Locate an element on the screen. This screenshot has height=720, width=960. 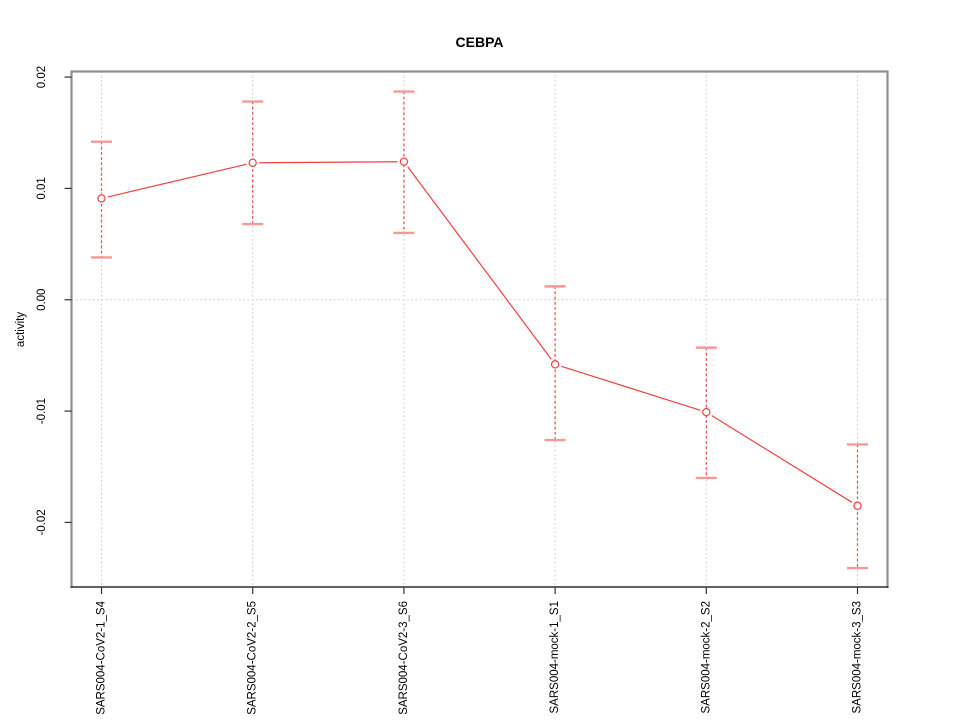
y-tick-label: 0.01 is located at coordinates (42, 188).